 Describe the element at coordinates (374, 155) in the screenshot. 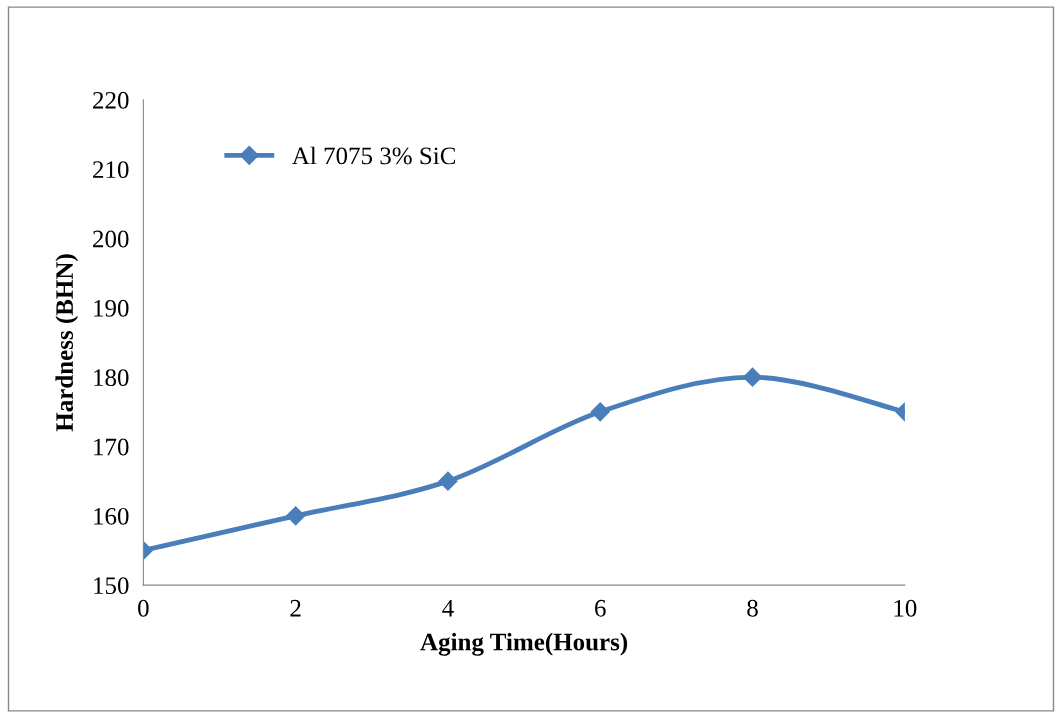

I see `legend-label: Al 7075 3% SiC` at that location.